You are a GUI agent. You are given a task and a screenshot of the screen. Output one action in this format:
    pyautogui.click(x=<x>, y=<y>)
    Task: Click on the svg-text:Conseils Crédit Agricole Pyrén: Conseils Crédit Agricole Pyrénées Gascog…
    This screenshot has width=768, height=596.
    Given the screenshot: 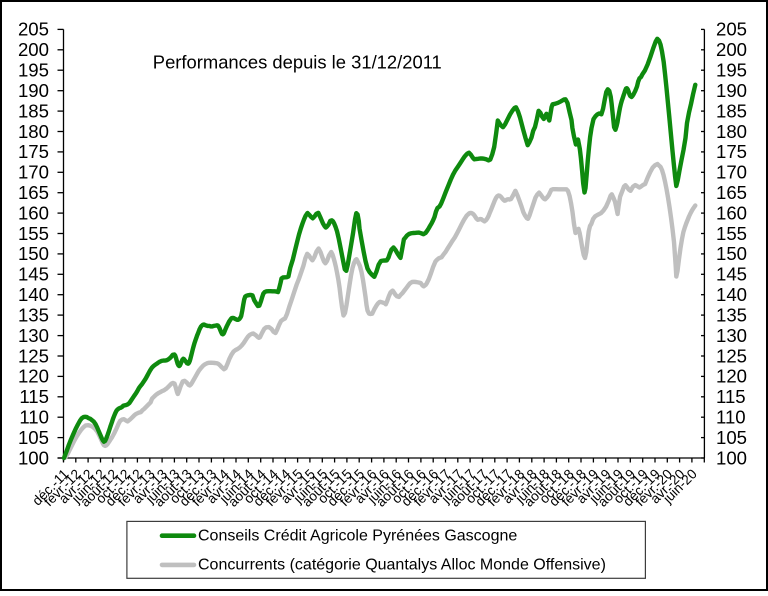 What is the action you would take?
    pyautogui.click(x=357, y=535)
    